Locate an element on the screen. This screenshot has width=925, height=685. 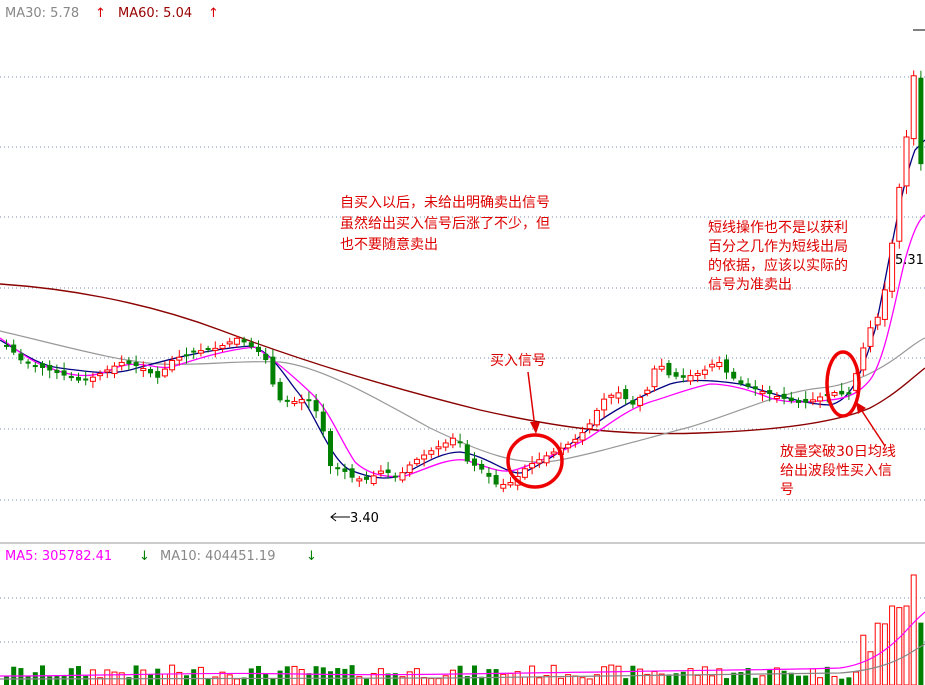
volume-ma10-line is located at coordinates (462, 661).